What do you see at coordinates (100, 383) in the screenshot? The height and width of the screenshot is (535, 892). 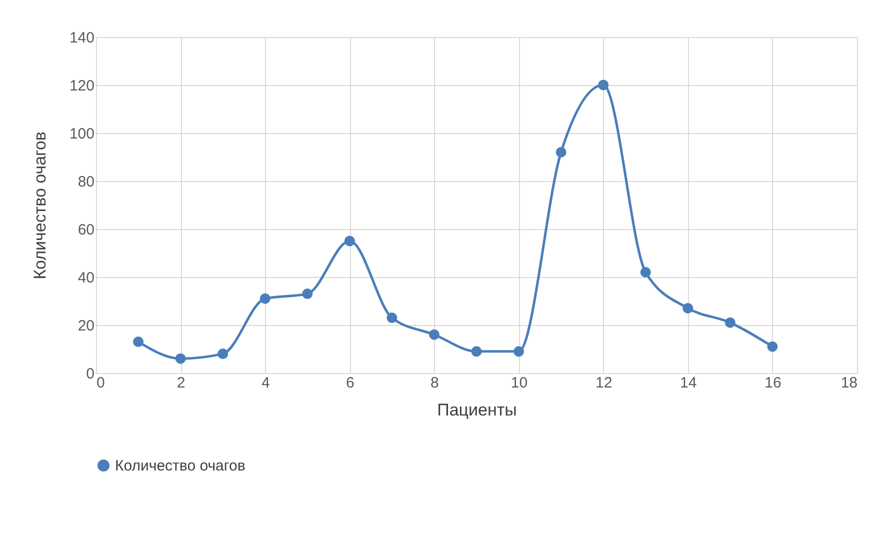 I see `x-tick-label: 0` at bounding box center [100, 383].